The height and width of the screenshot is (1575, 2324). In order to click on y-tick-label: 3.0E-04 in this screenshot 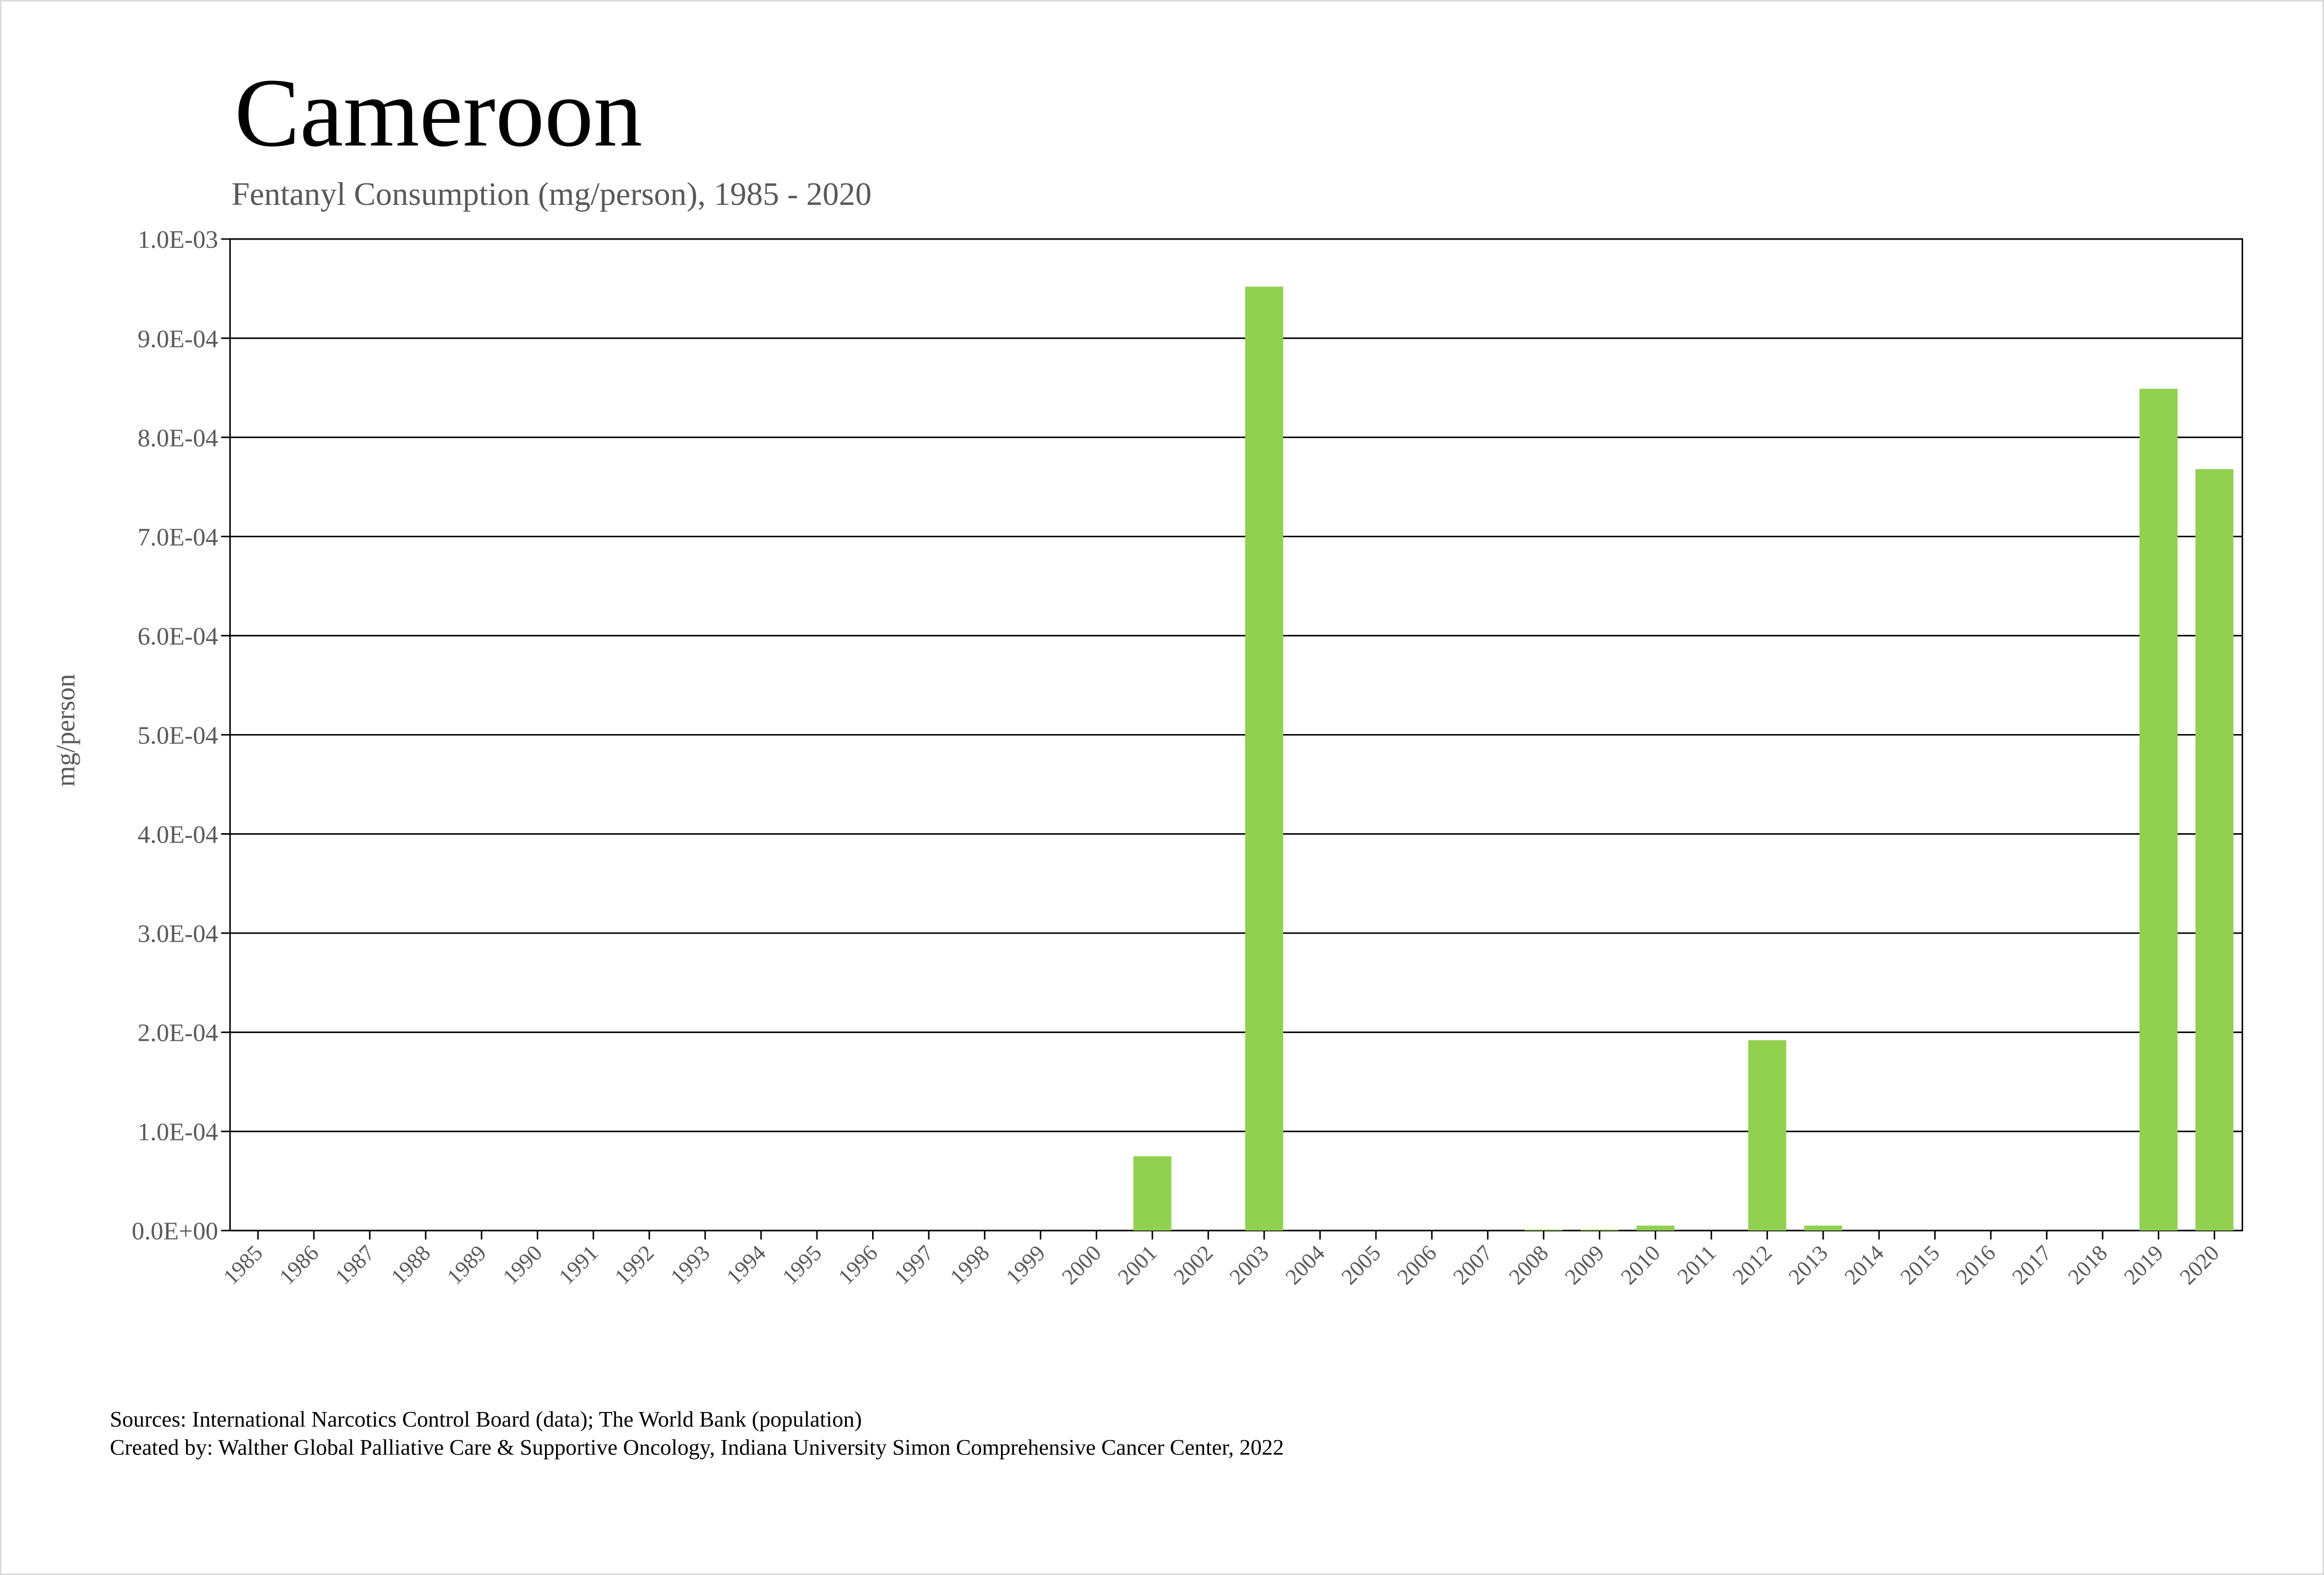, I will do `click(178, 934)`.